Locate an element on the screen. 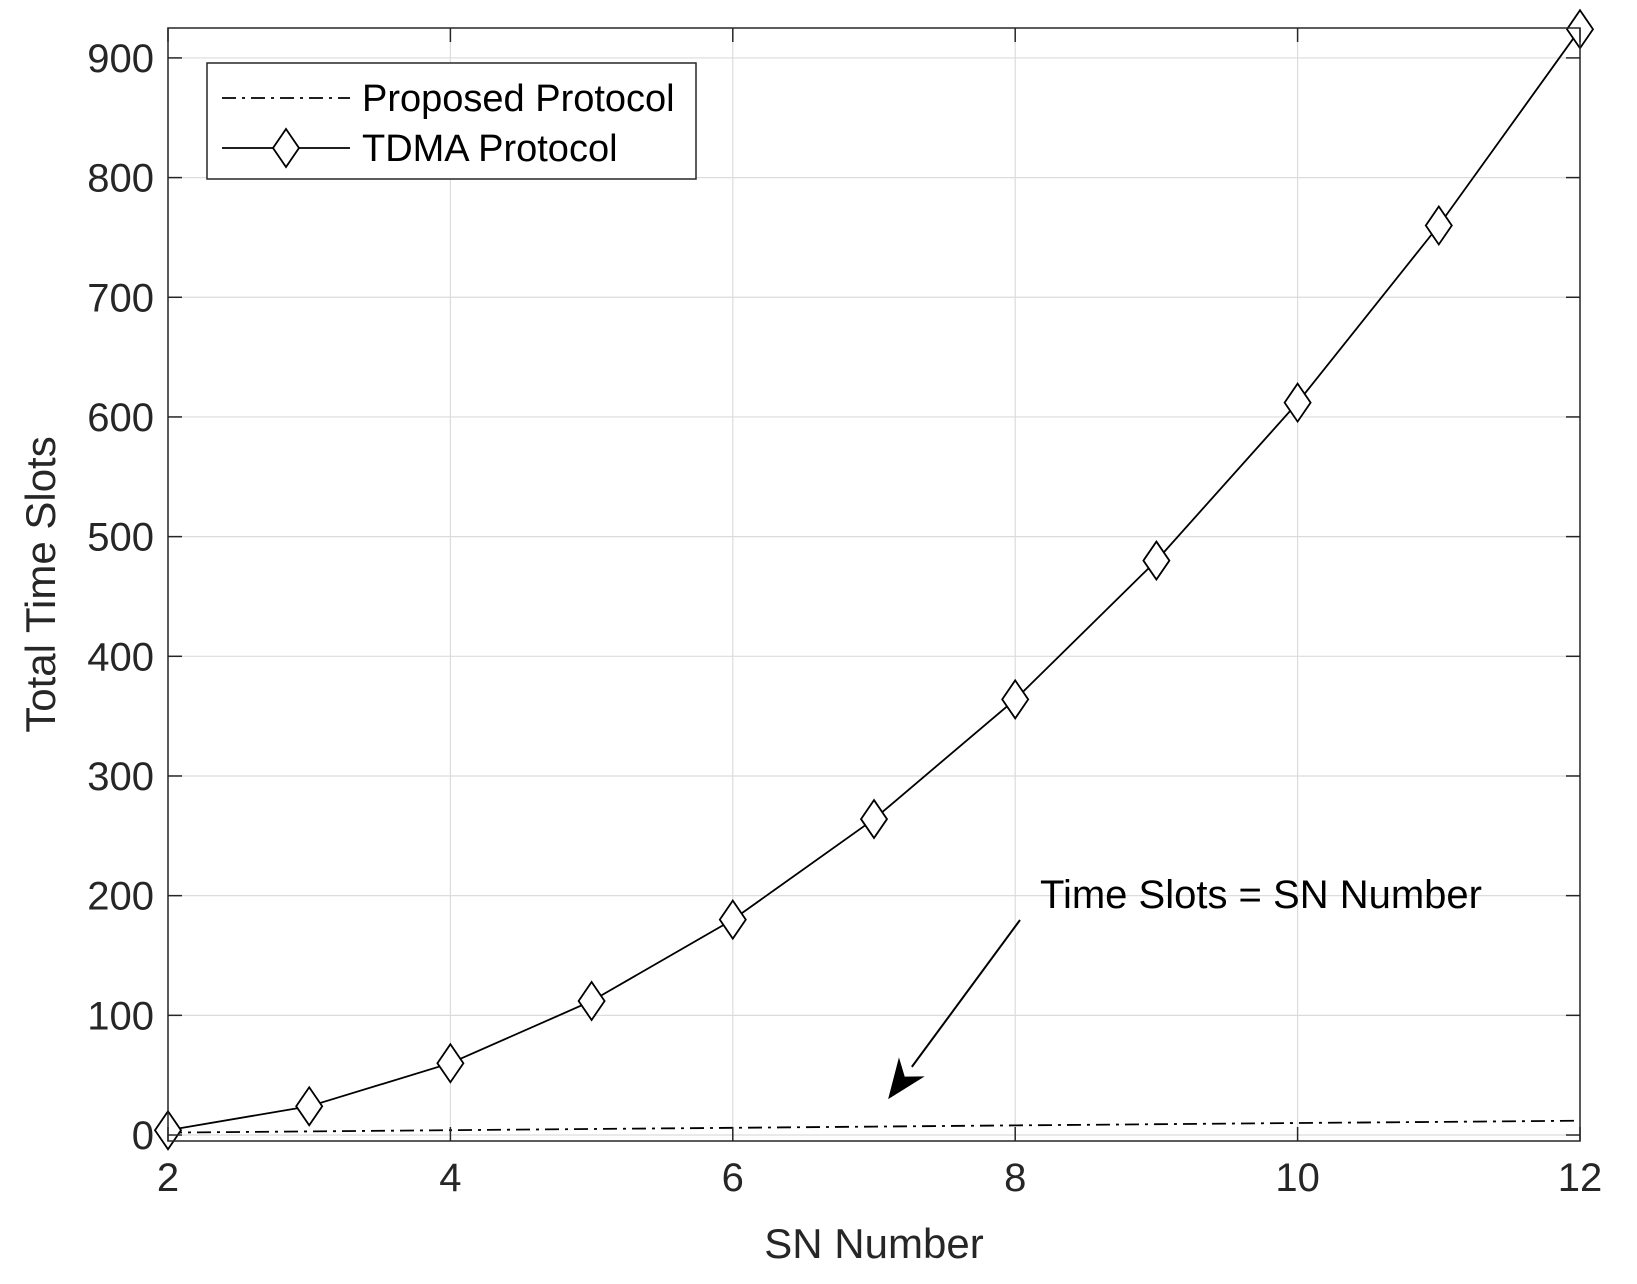  x-axis-label: SN Number is located at coordinates (873, 1243).